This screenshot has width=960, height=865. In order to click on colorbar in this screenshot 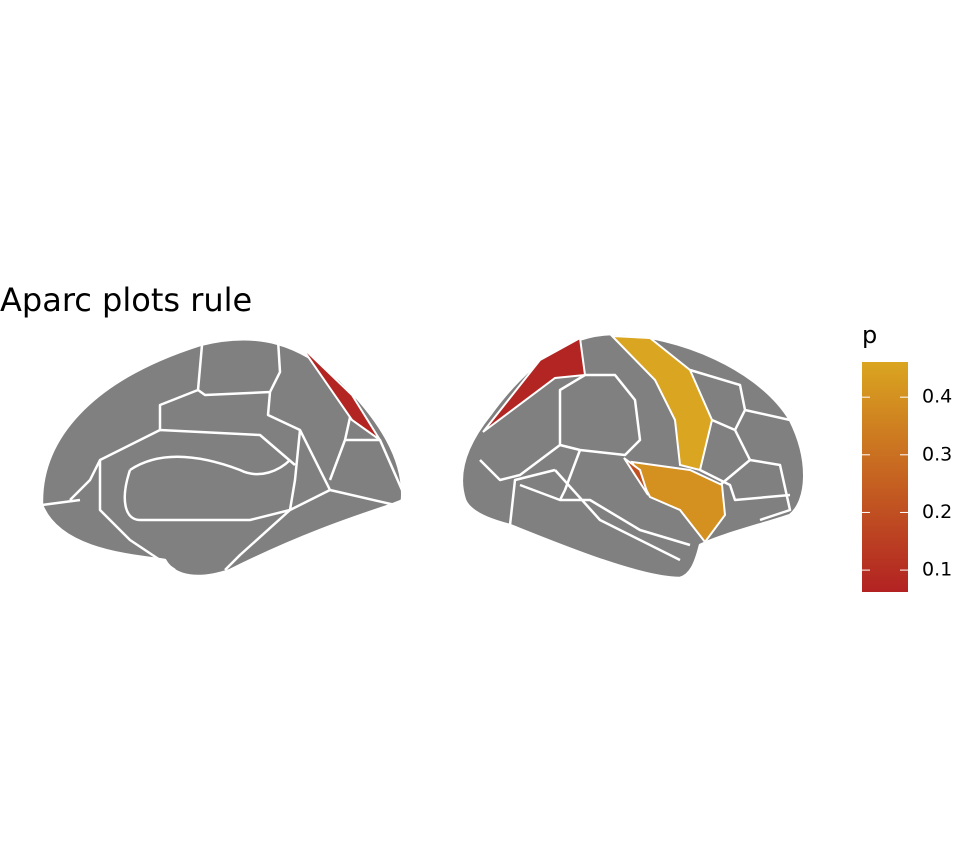, I will do `click(885, 477)`.